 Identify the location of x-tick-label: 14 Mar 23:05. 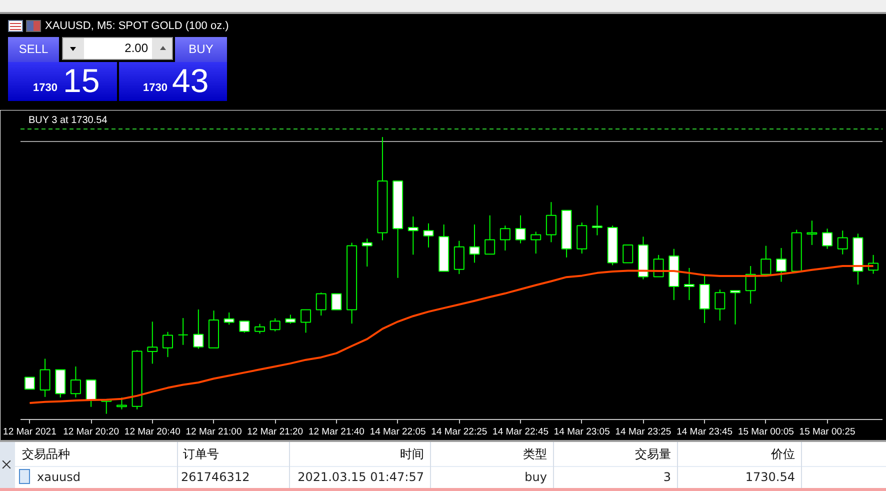
(582, 432).